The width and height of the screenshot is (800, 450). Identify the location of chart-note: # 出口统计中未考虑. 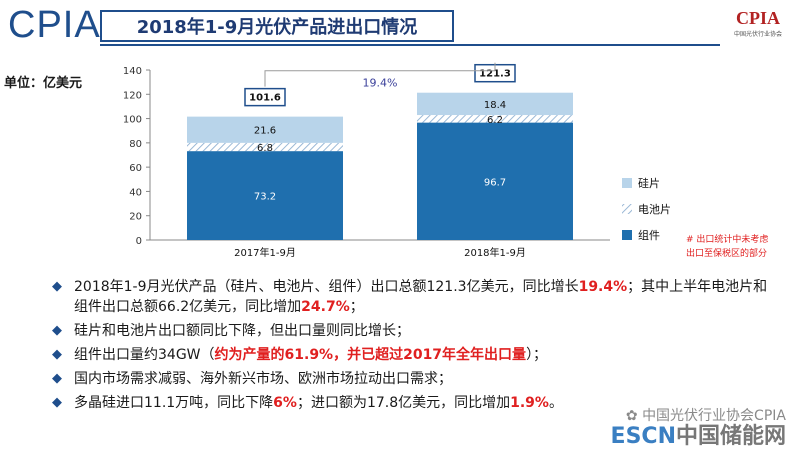
(727, 239).